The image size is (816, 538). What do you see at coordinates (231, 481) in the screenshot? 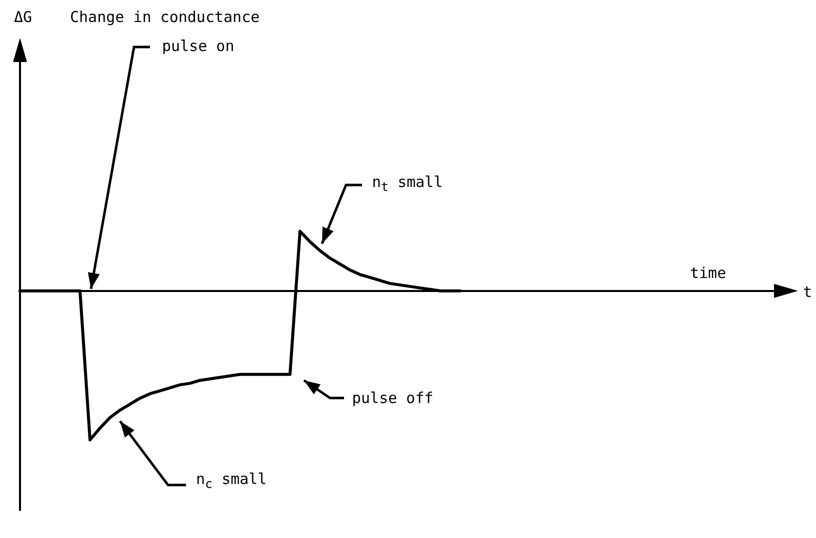
I see `text: n$_{c}$ small` at bounding box center [231, 481].